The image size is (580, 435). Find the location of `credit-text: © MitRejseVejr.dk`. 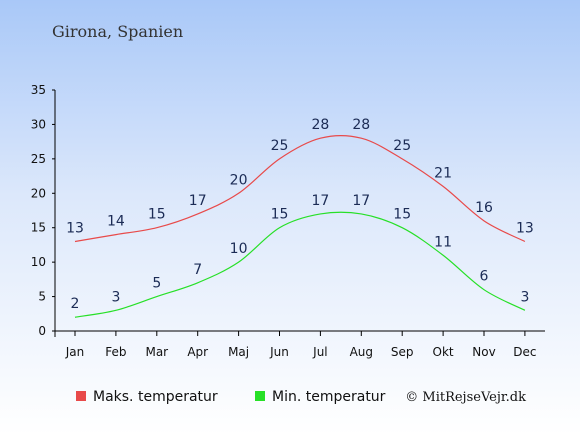

credit-text: © MitRejseVejr.dk is located at coordinates (465, 397).